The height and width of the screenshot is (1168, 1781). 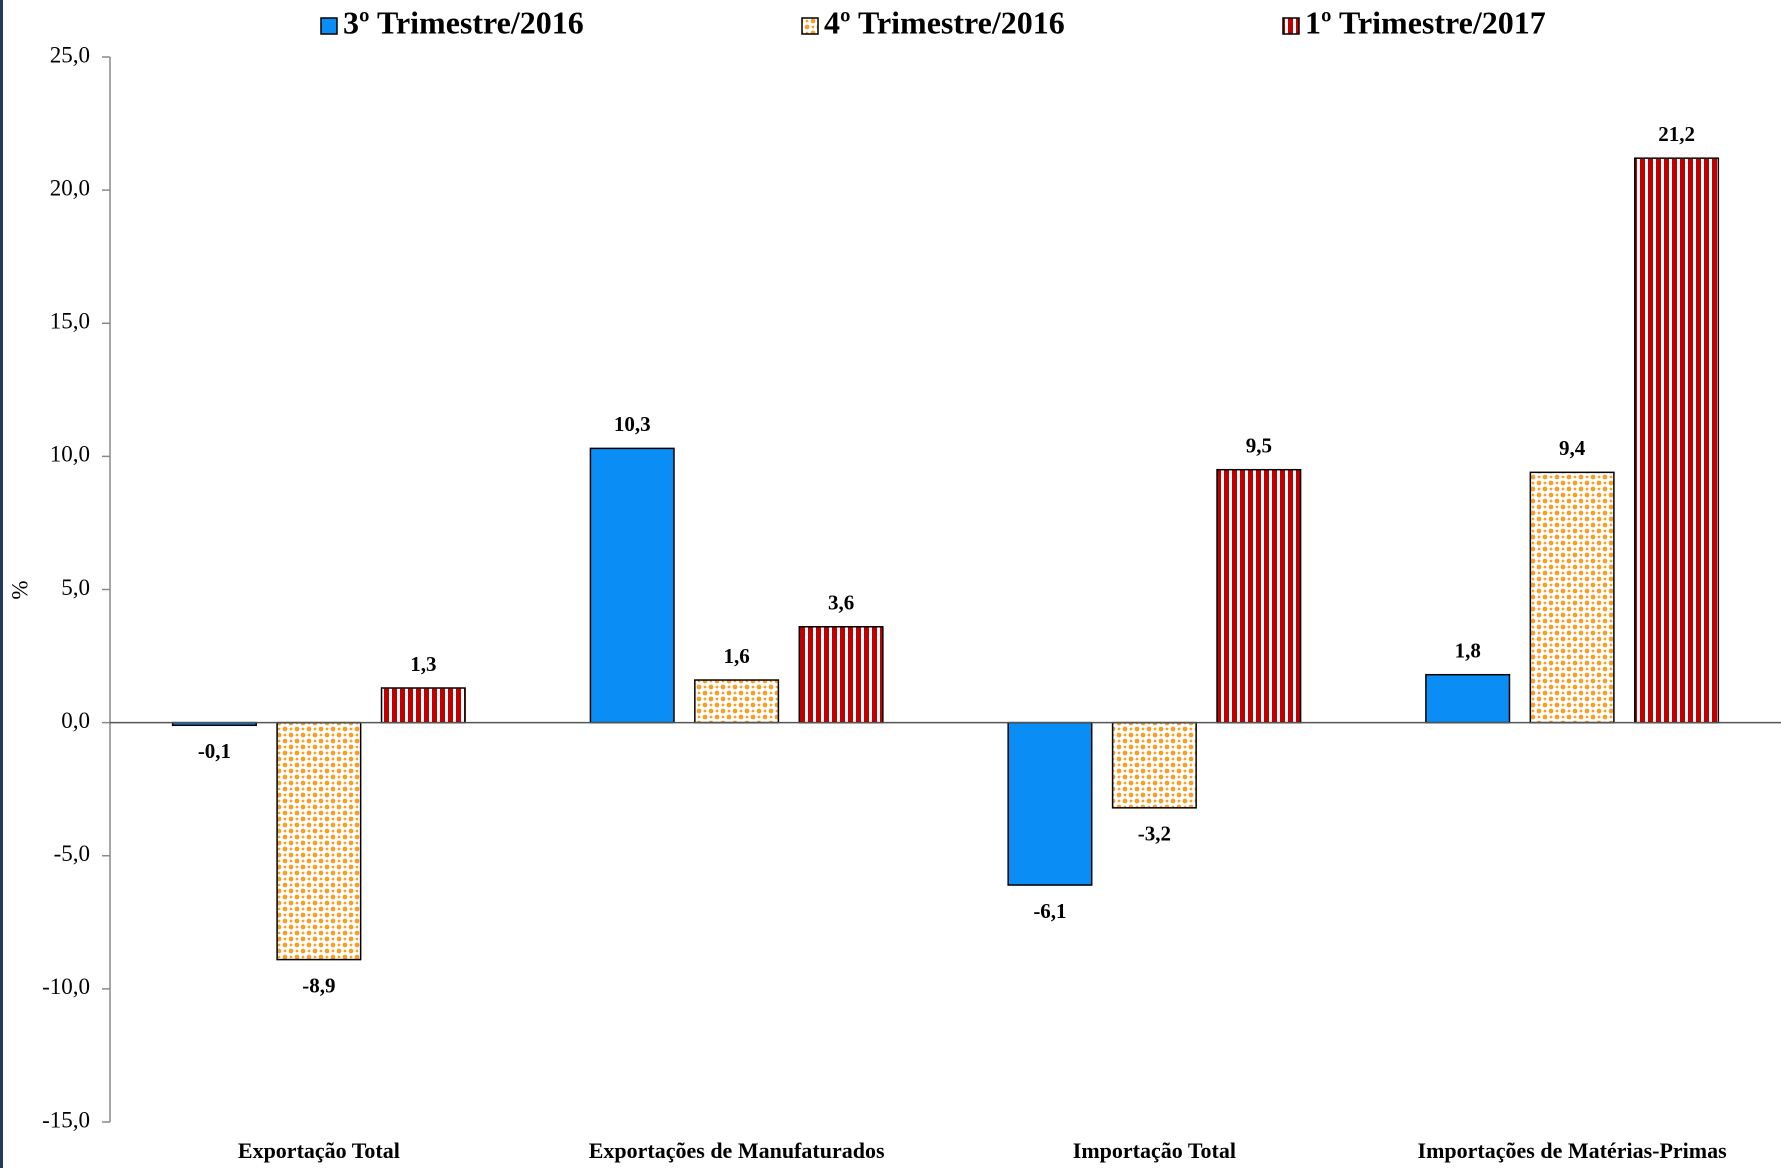 What do you see at coordinates (19, 589) in the screenshot?
I see `y-axis-label: %` at bounding box center [19, 589].